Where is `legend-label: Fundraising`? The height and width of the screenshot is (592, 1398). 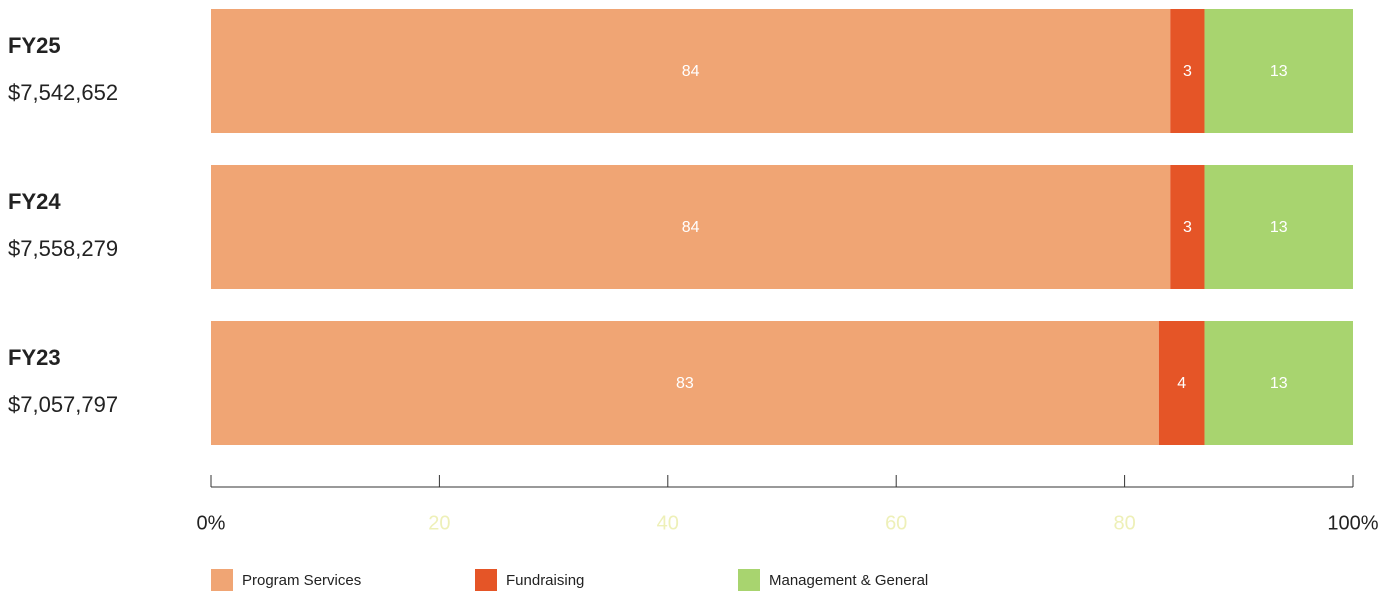
legend-label: Fundraising is located at coordinates (545, 580).